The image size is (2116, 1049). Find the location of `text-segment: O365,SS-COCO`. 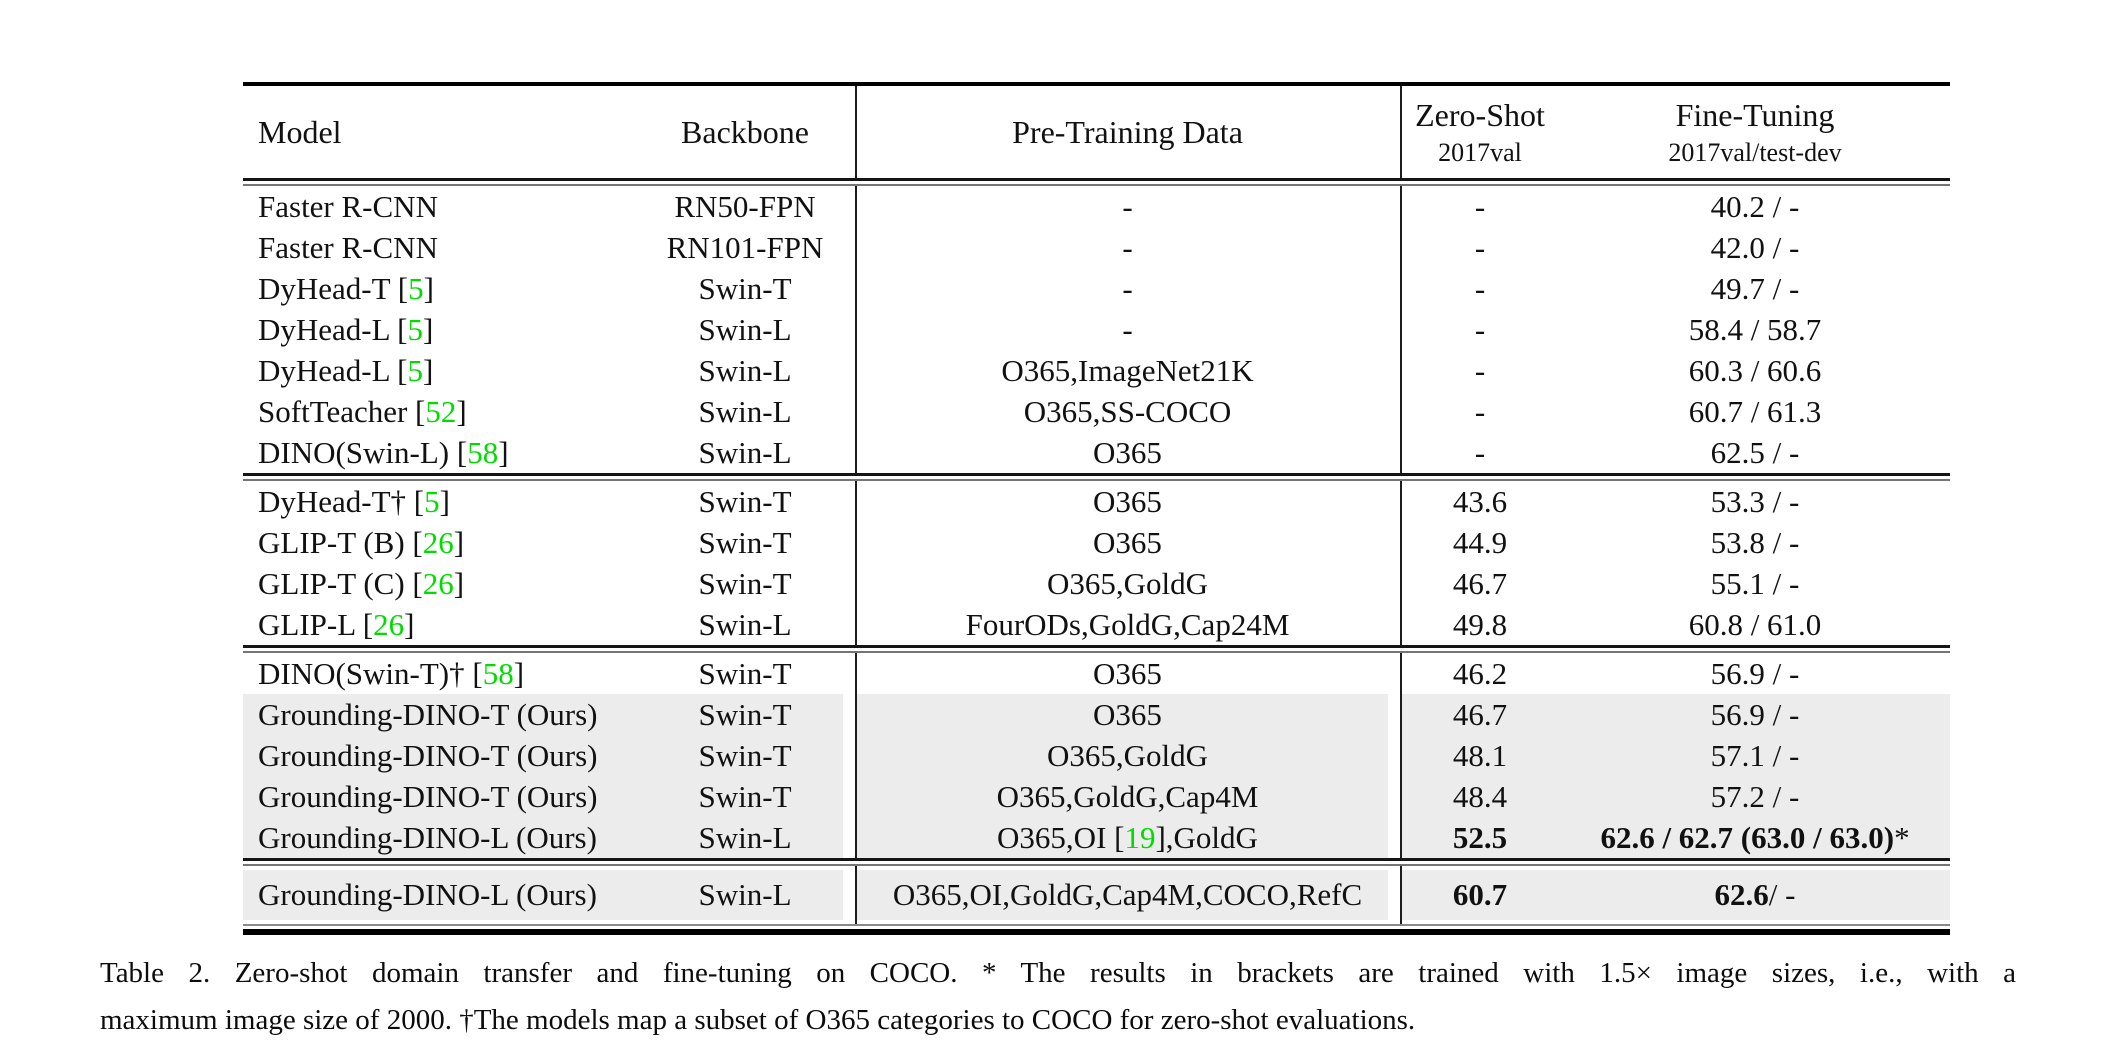

text-segment: O365,SS-COCO is located at coordinates (1127, 411).